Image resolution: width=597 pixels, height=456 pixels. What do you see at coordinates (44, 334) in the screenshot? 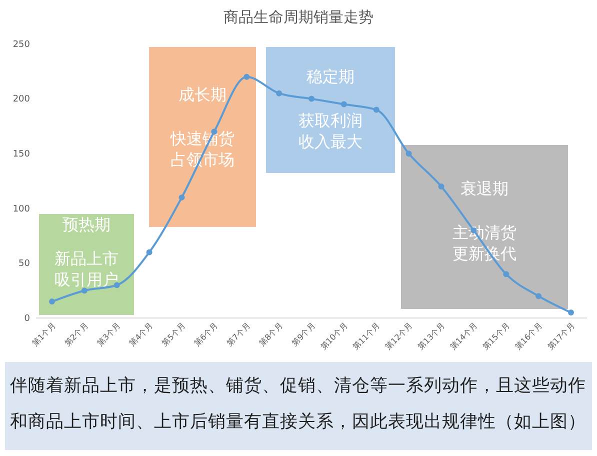
I see `x-tick-label: 第1个月` at bounding box center [44, 334].